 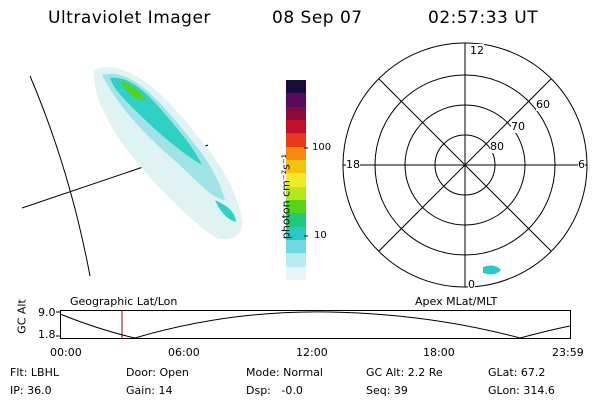 I want to click on info-glon: GLon: 314.6, so click(x=521, y=390).